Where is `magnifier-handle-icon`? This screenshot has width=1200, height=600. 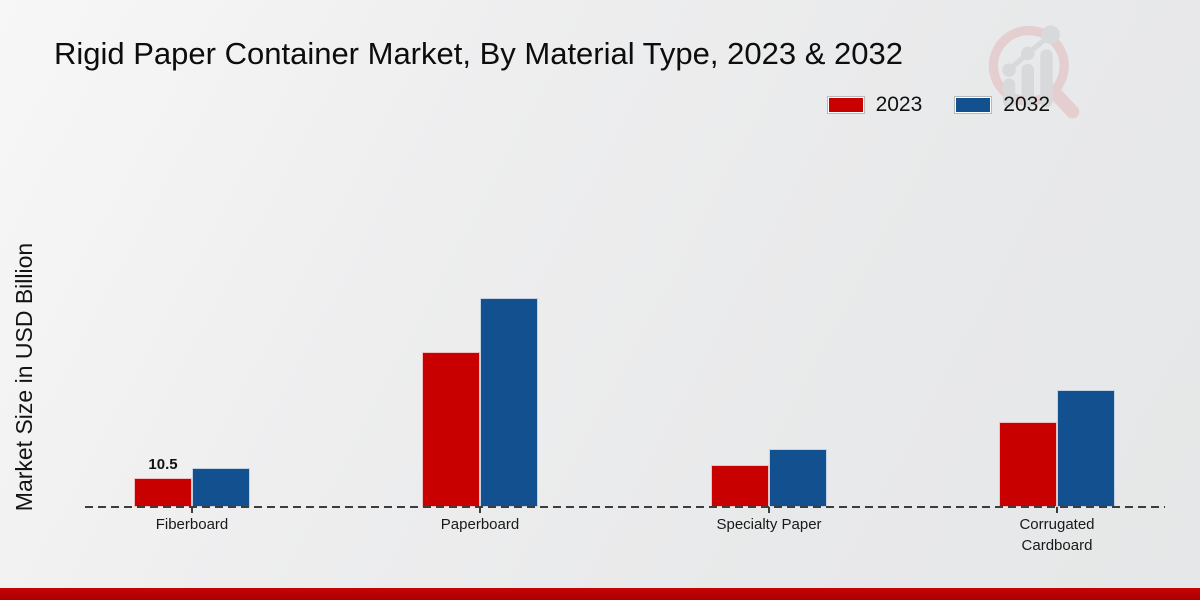 magnifier-handle-icon is located at coordinates (1064, 102).